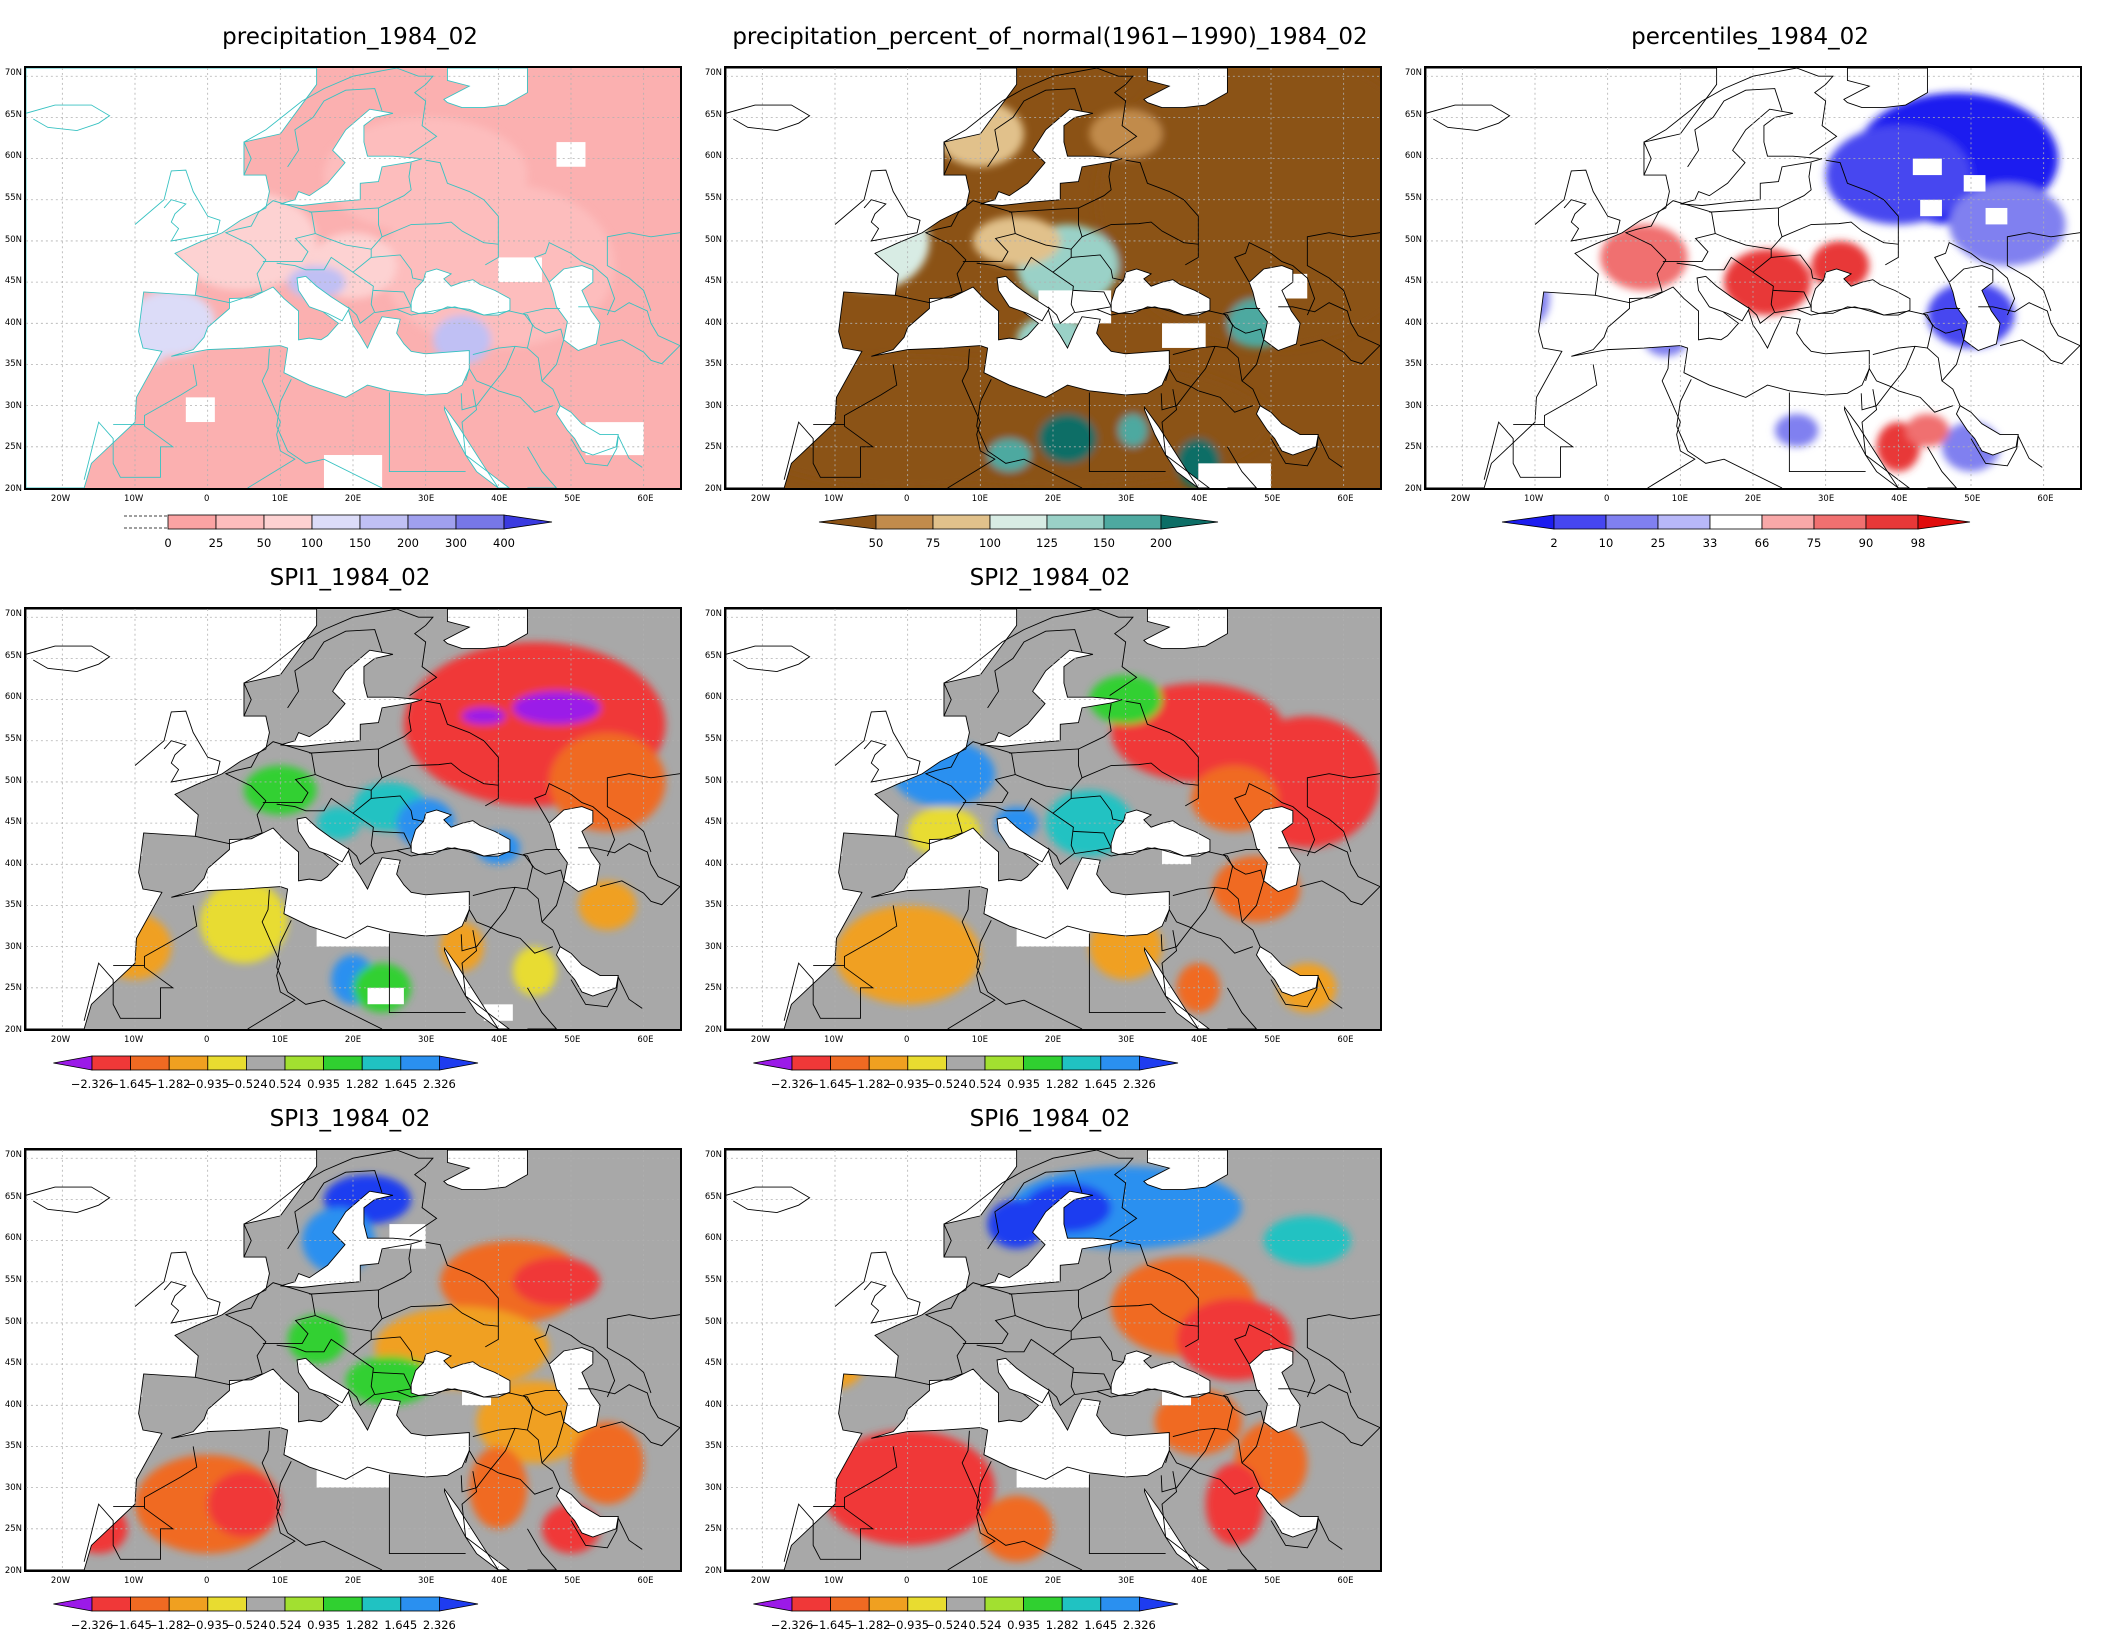 Image resolution: width=2106 pixels, height=1634 pixels. What do you see at coordinates (1918, 543) in the screenshot?
I see `colorbar-tick-label: 98` at bounding box center [1918, 543].